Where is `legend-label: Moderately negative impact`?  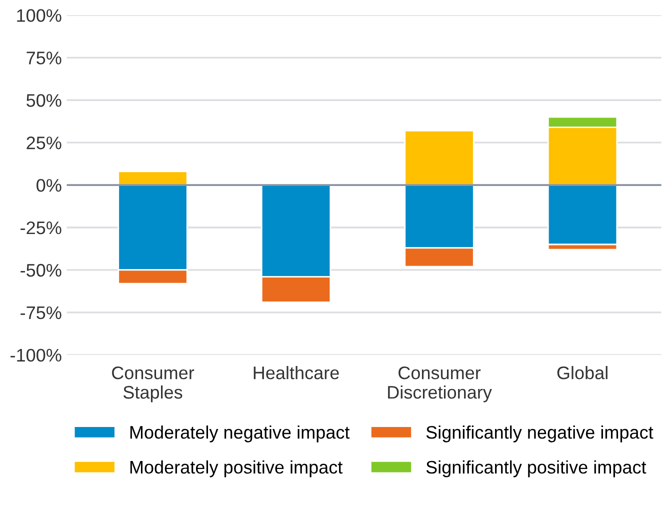 legend-label: Moderately negative impact is located at coordinates (240, 434).